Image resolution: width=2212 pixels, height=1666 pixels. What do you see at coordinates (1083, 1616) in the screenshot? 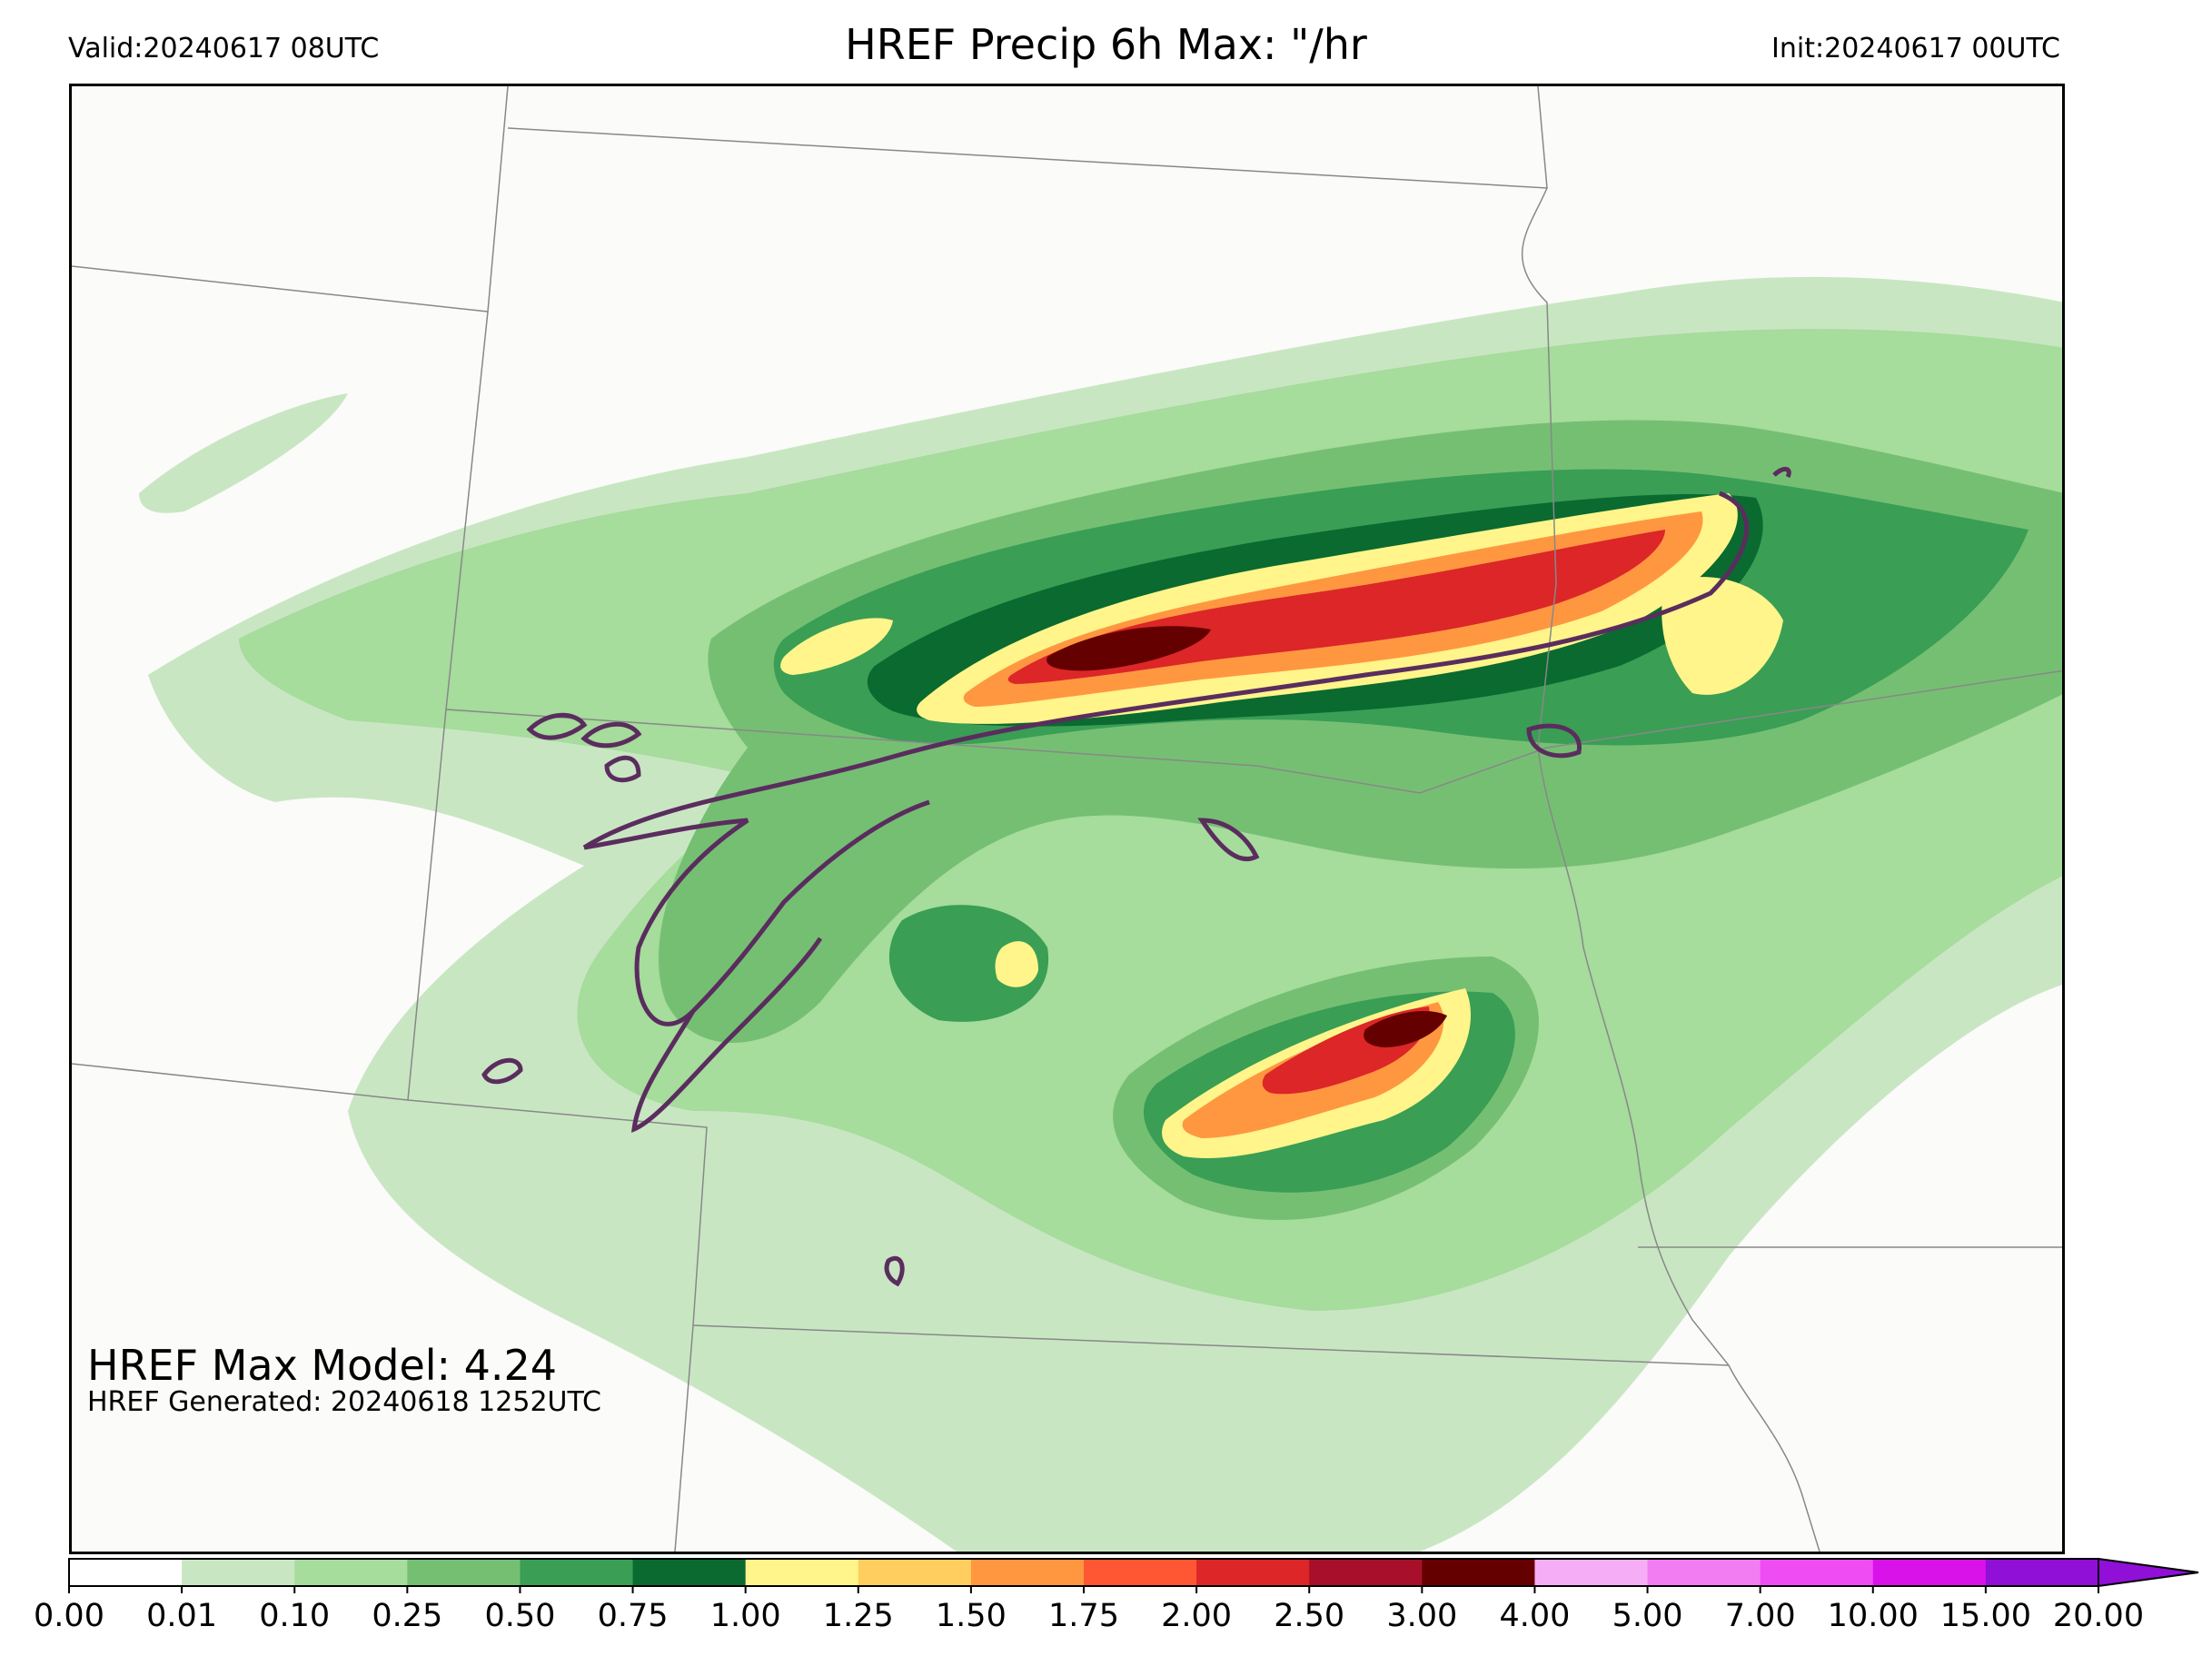
I see `colorbar-tick-label: 1.75` at bounding box center [1083, 1616].